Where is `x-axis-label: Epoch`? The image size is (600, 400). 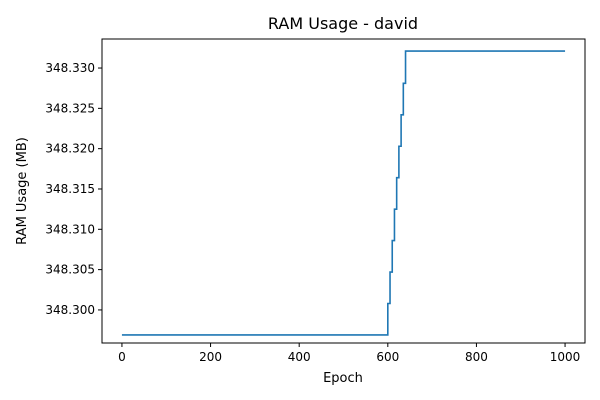 x-axis-label: Epoch is located at coordinates (343, 378).